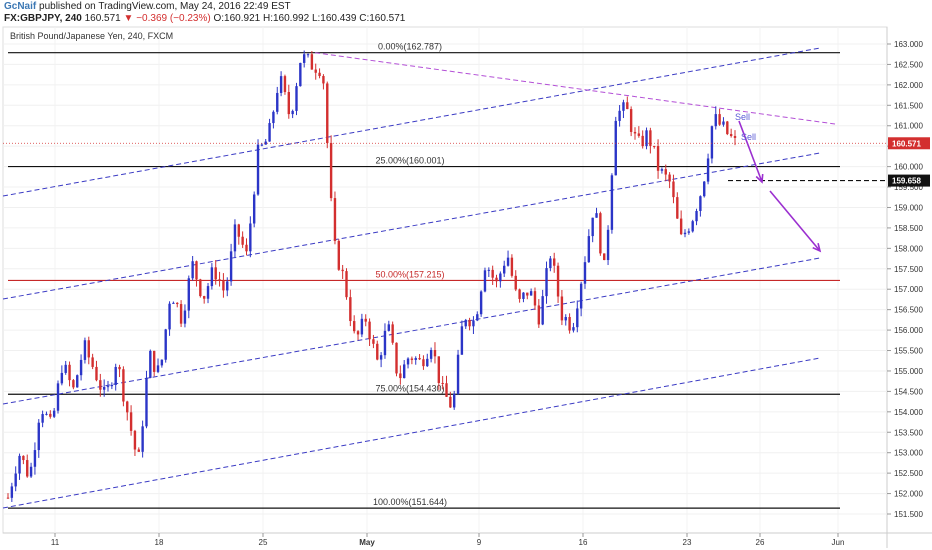 The width and height of the screenshot is (932, 550). I want to click on price-tick-label: 154.500, so click(908, 391).